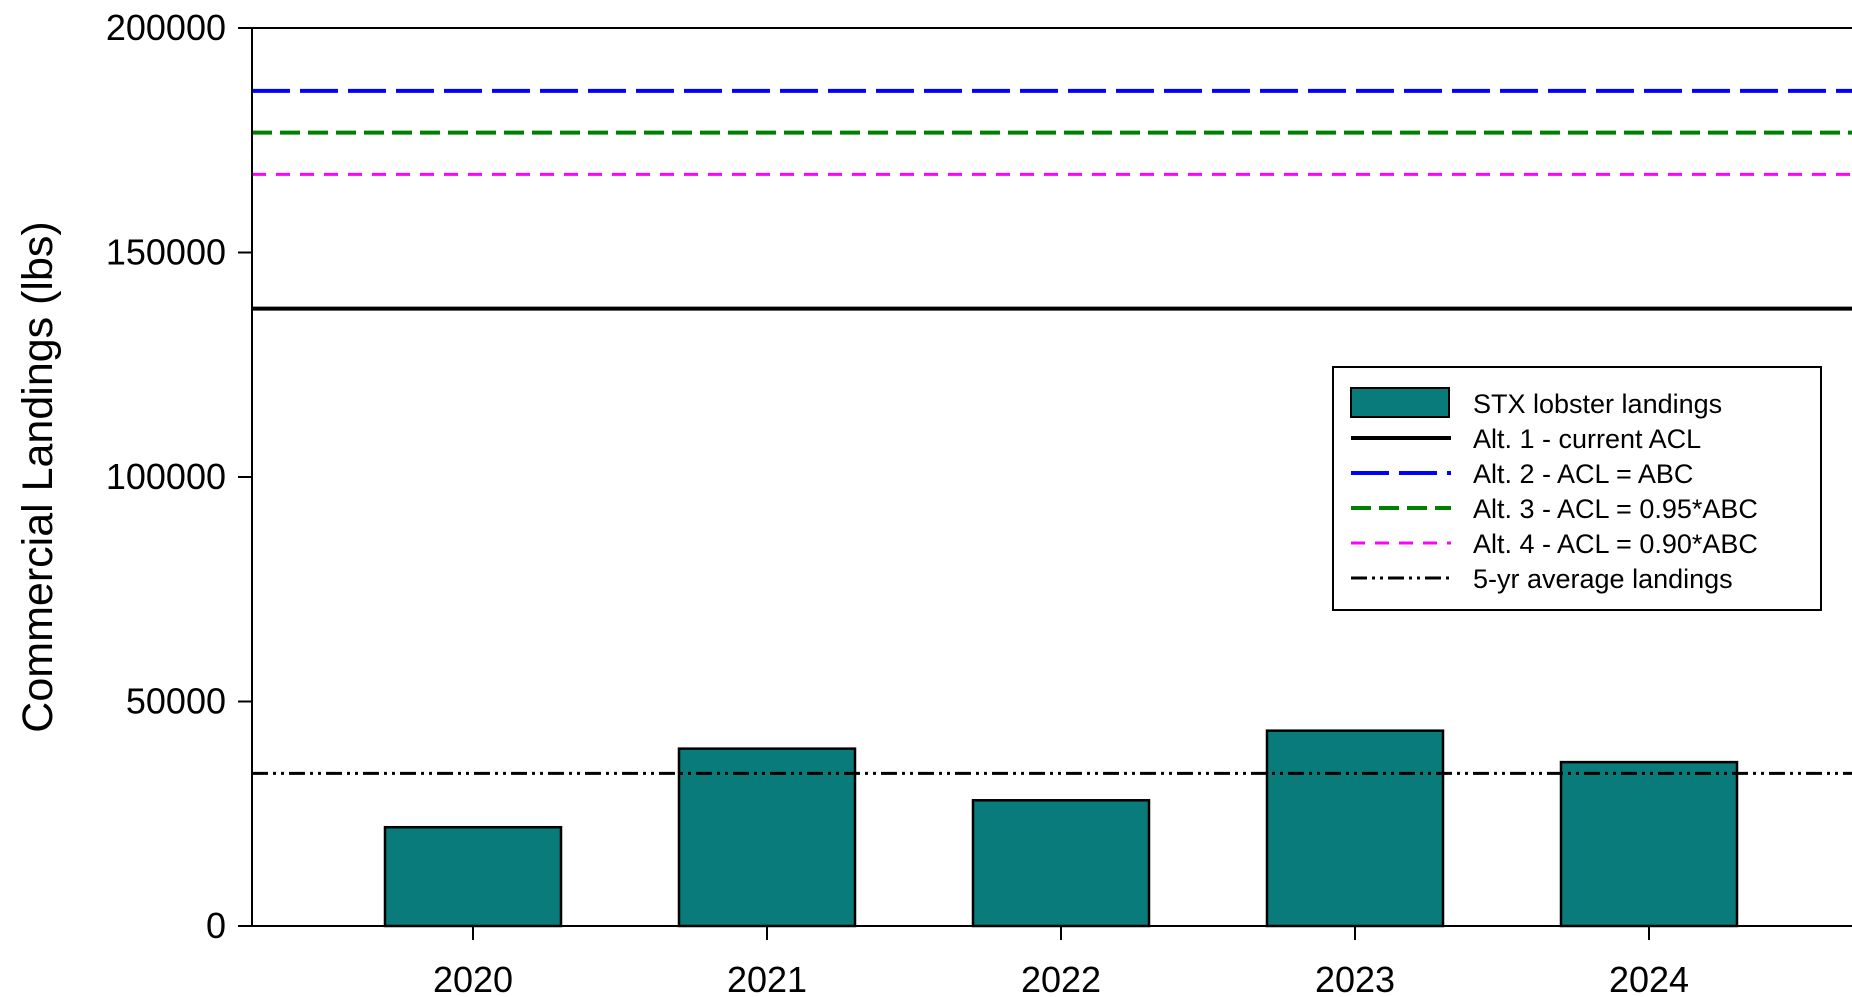 This screenshot has width=1852, height=997. Describe the element at coordinates (1649, 978) in the screenshot. I see `x-tick-label: 2024` at that location.